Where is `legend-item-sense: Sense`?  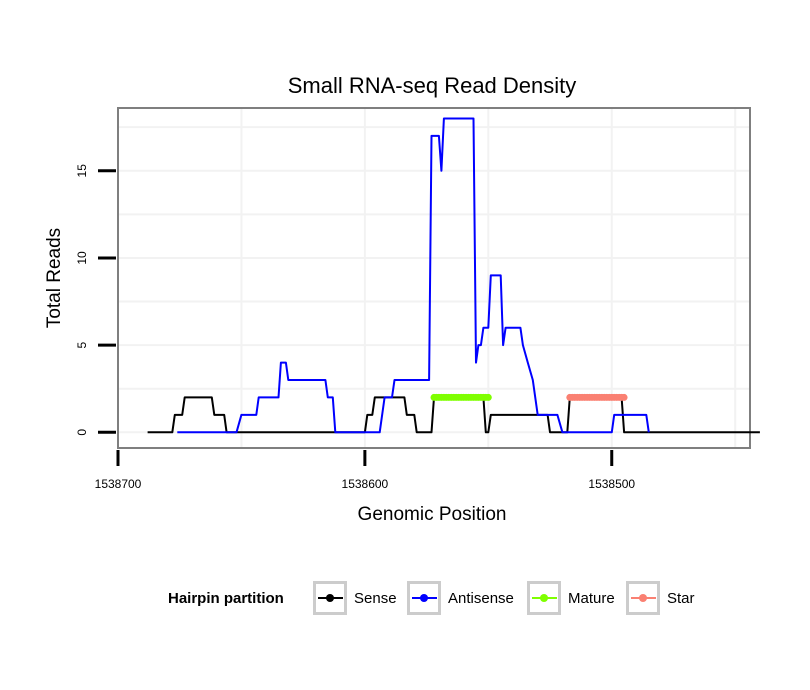
legend-item-sense: Sense is located at coordinates (355, 598).